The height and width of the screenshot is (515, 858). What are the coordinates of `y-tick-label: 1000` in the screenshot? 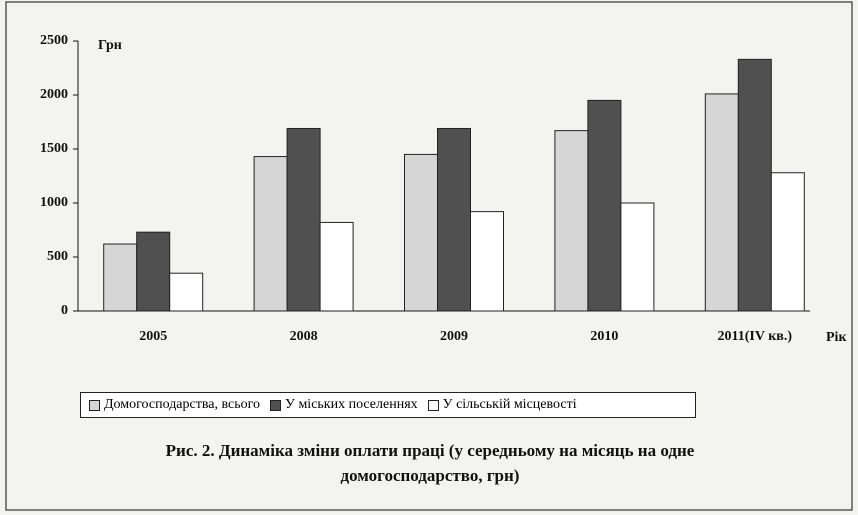 It's located at (54, 202).